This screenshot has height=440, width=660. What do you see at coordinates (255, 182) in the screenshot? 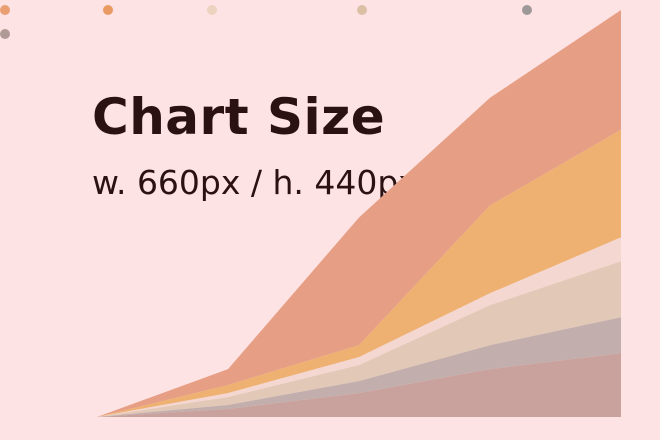
I see `chart-subtitle: w. 660px / h. 440px` at bounding box center [255, 182].